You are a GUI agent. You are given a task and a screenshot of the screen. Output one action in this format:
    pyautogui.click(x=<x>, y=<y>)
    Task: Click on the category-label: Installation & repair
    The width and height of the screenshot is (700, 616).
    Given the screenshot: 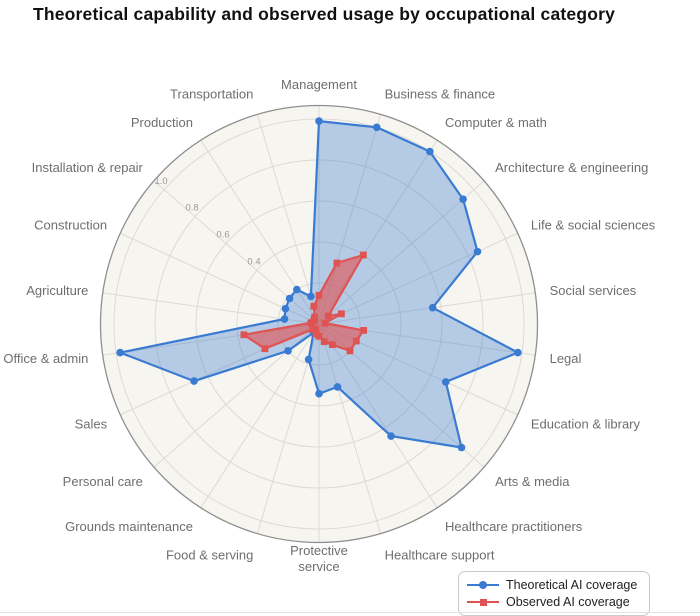 What is the action you would take?
    pyautogui.click(x=88, y=167)
    